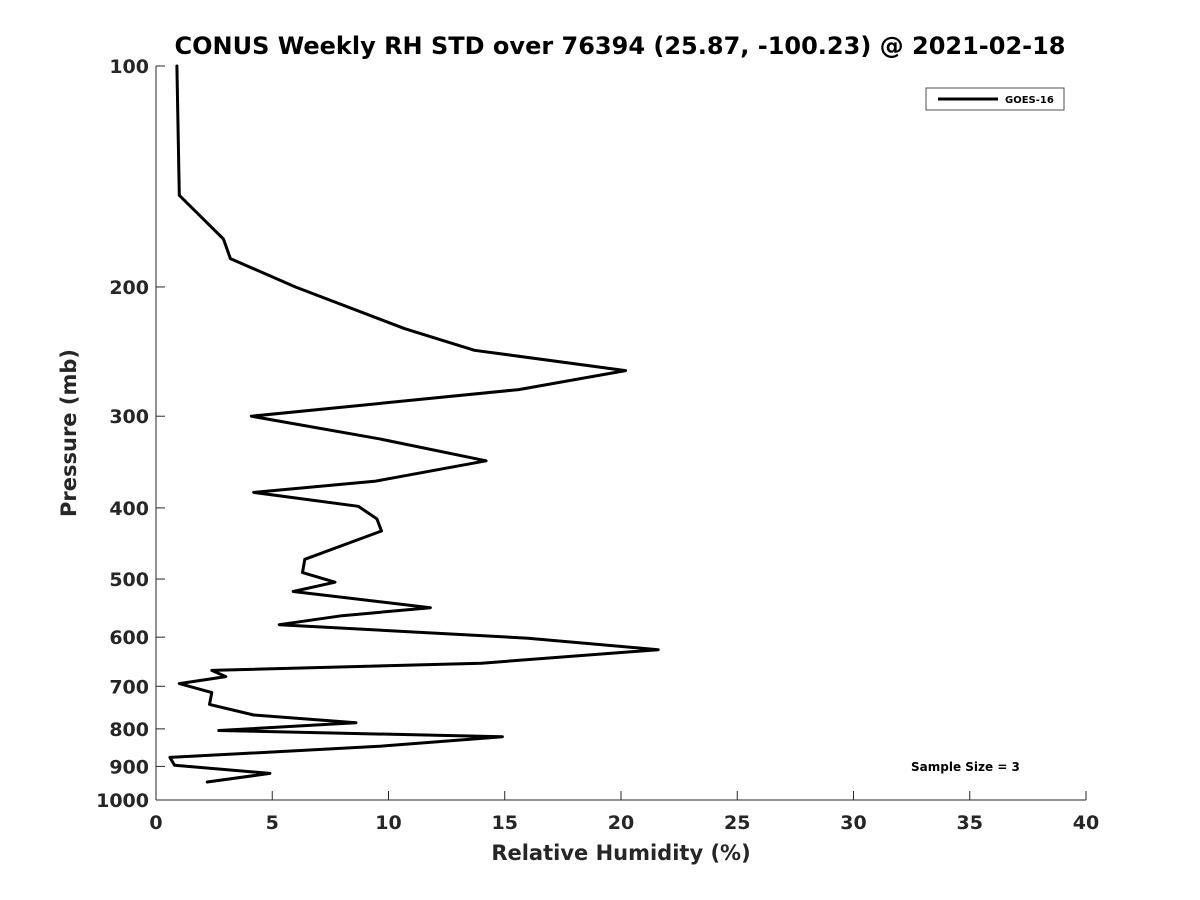  What do you see at coordinates (129, 767) in the screenshot?
I see `y-tick-label: 900` at bounding box center [129, 767].